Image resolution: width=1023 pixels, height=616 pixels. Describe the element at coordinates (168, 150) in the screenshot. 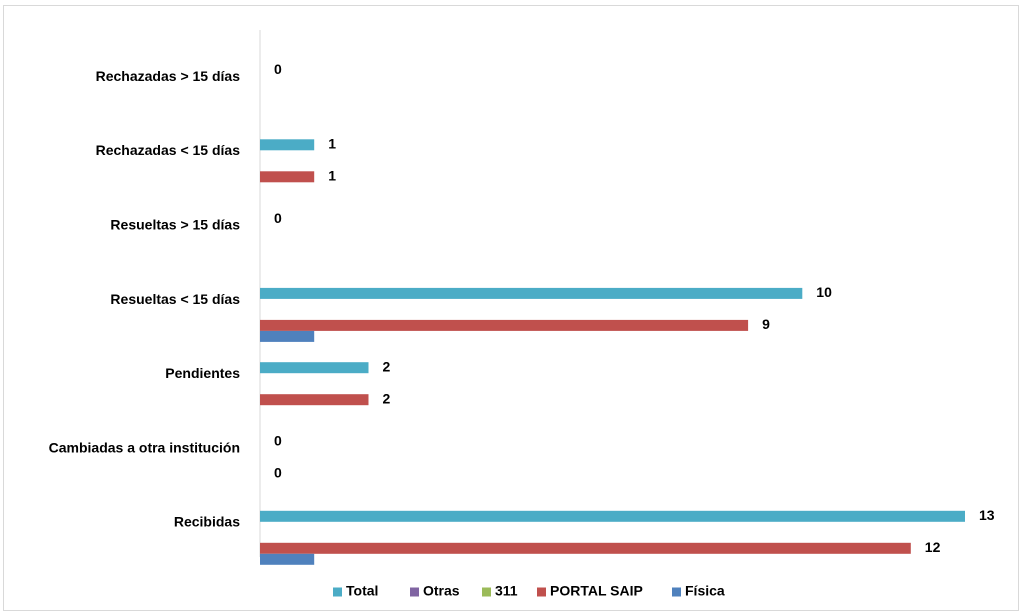

I see `category-label-rechazadas-15-dias: Rechazadas < 15 días` at that location.